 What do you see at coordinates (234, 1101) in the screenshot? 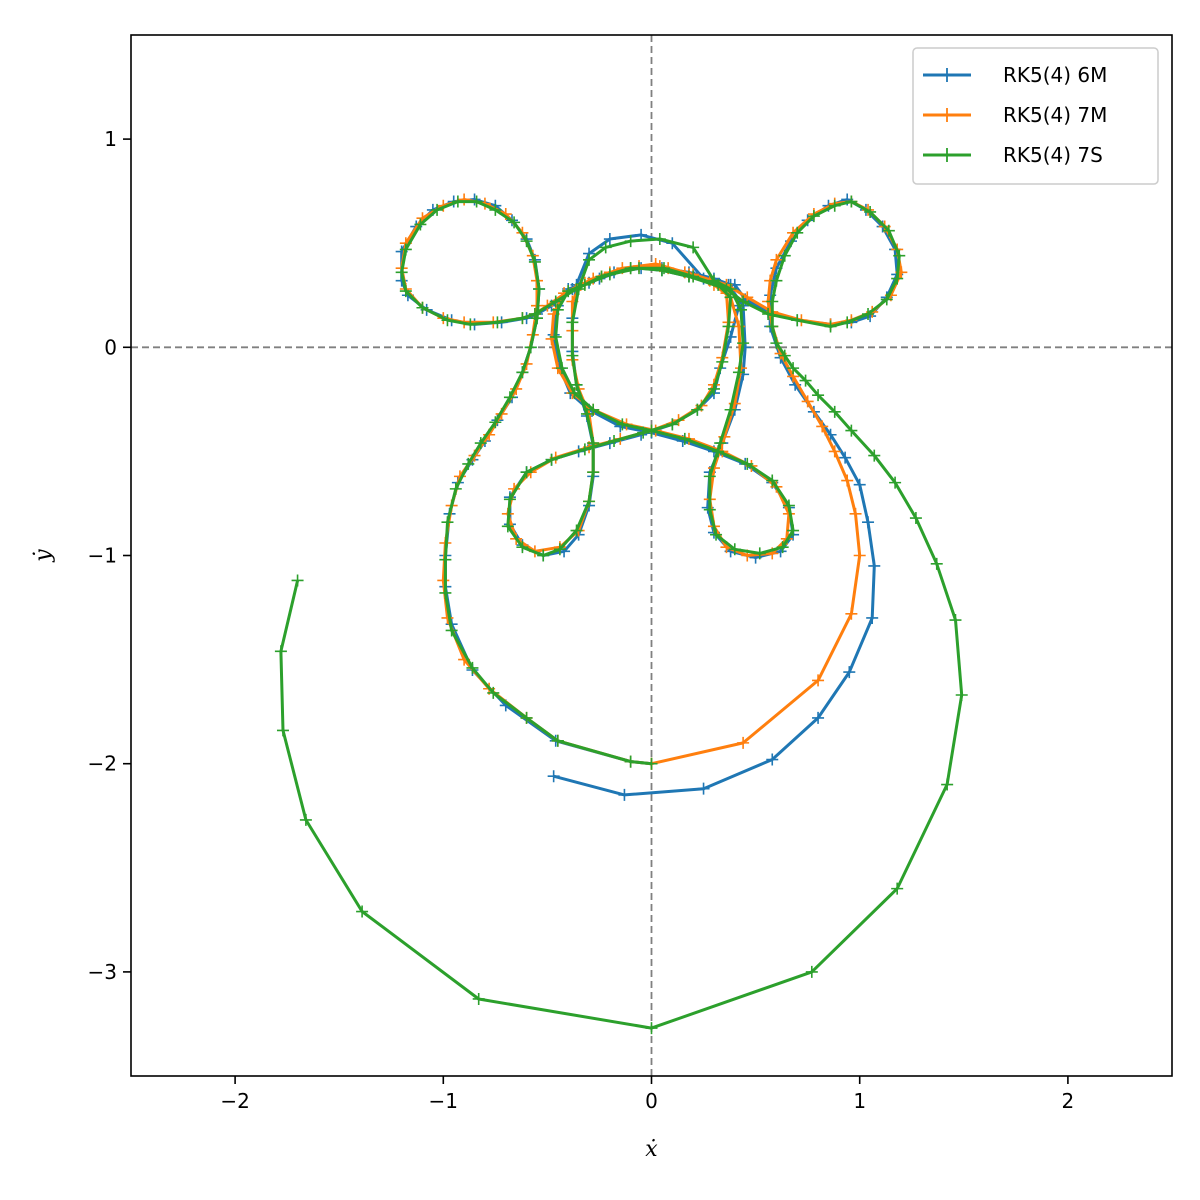
I see `x-tick-label: −2` at bounding box center [234, 1101].